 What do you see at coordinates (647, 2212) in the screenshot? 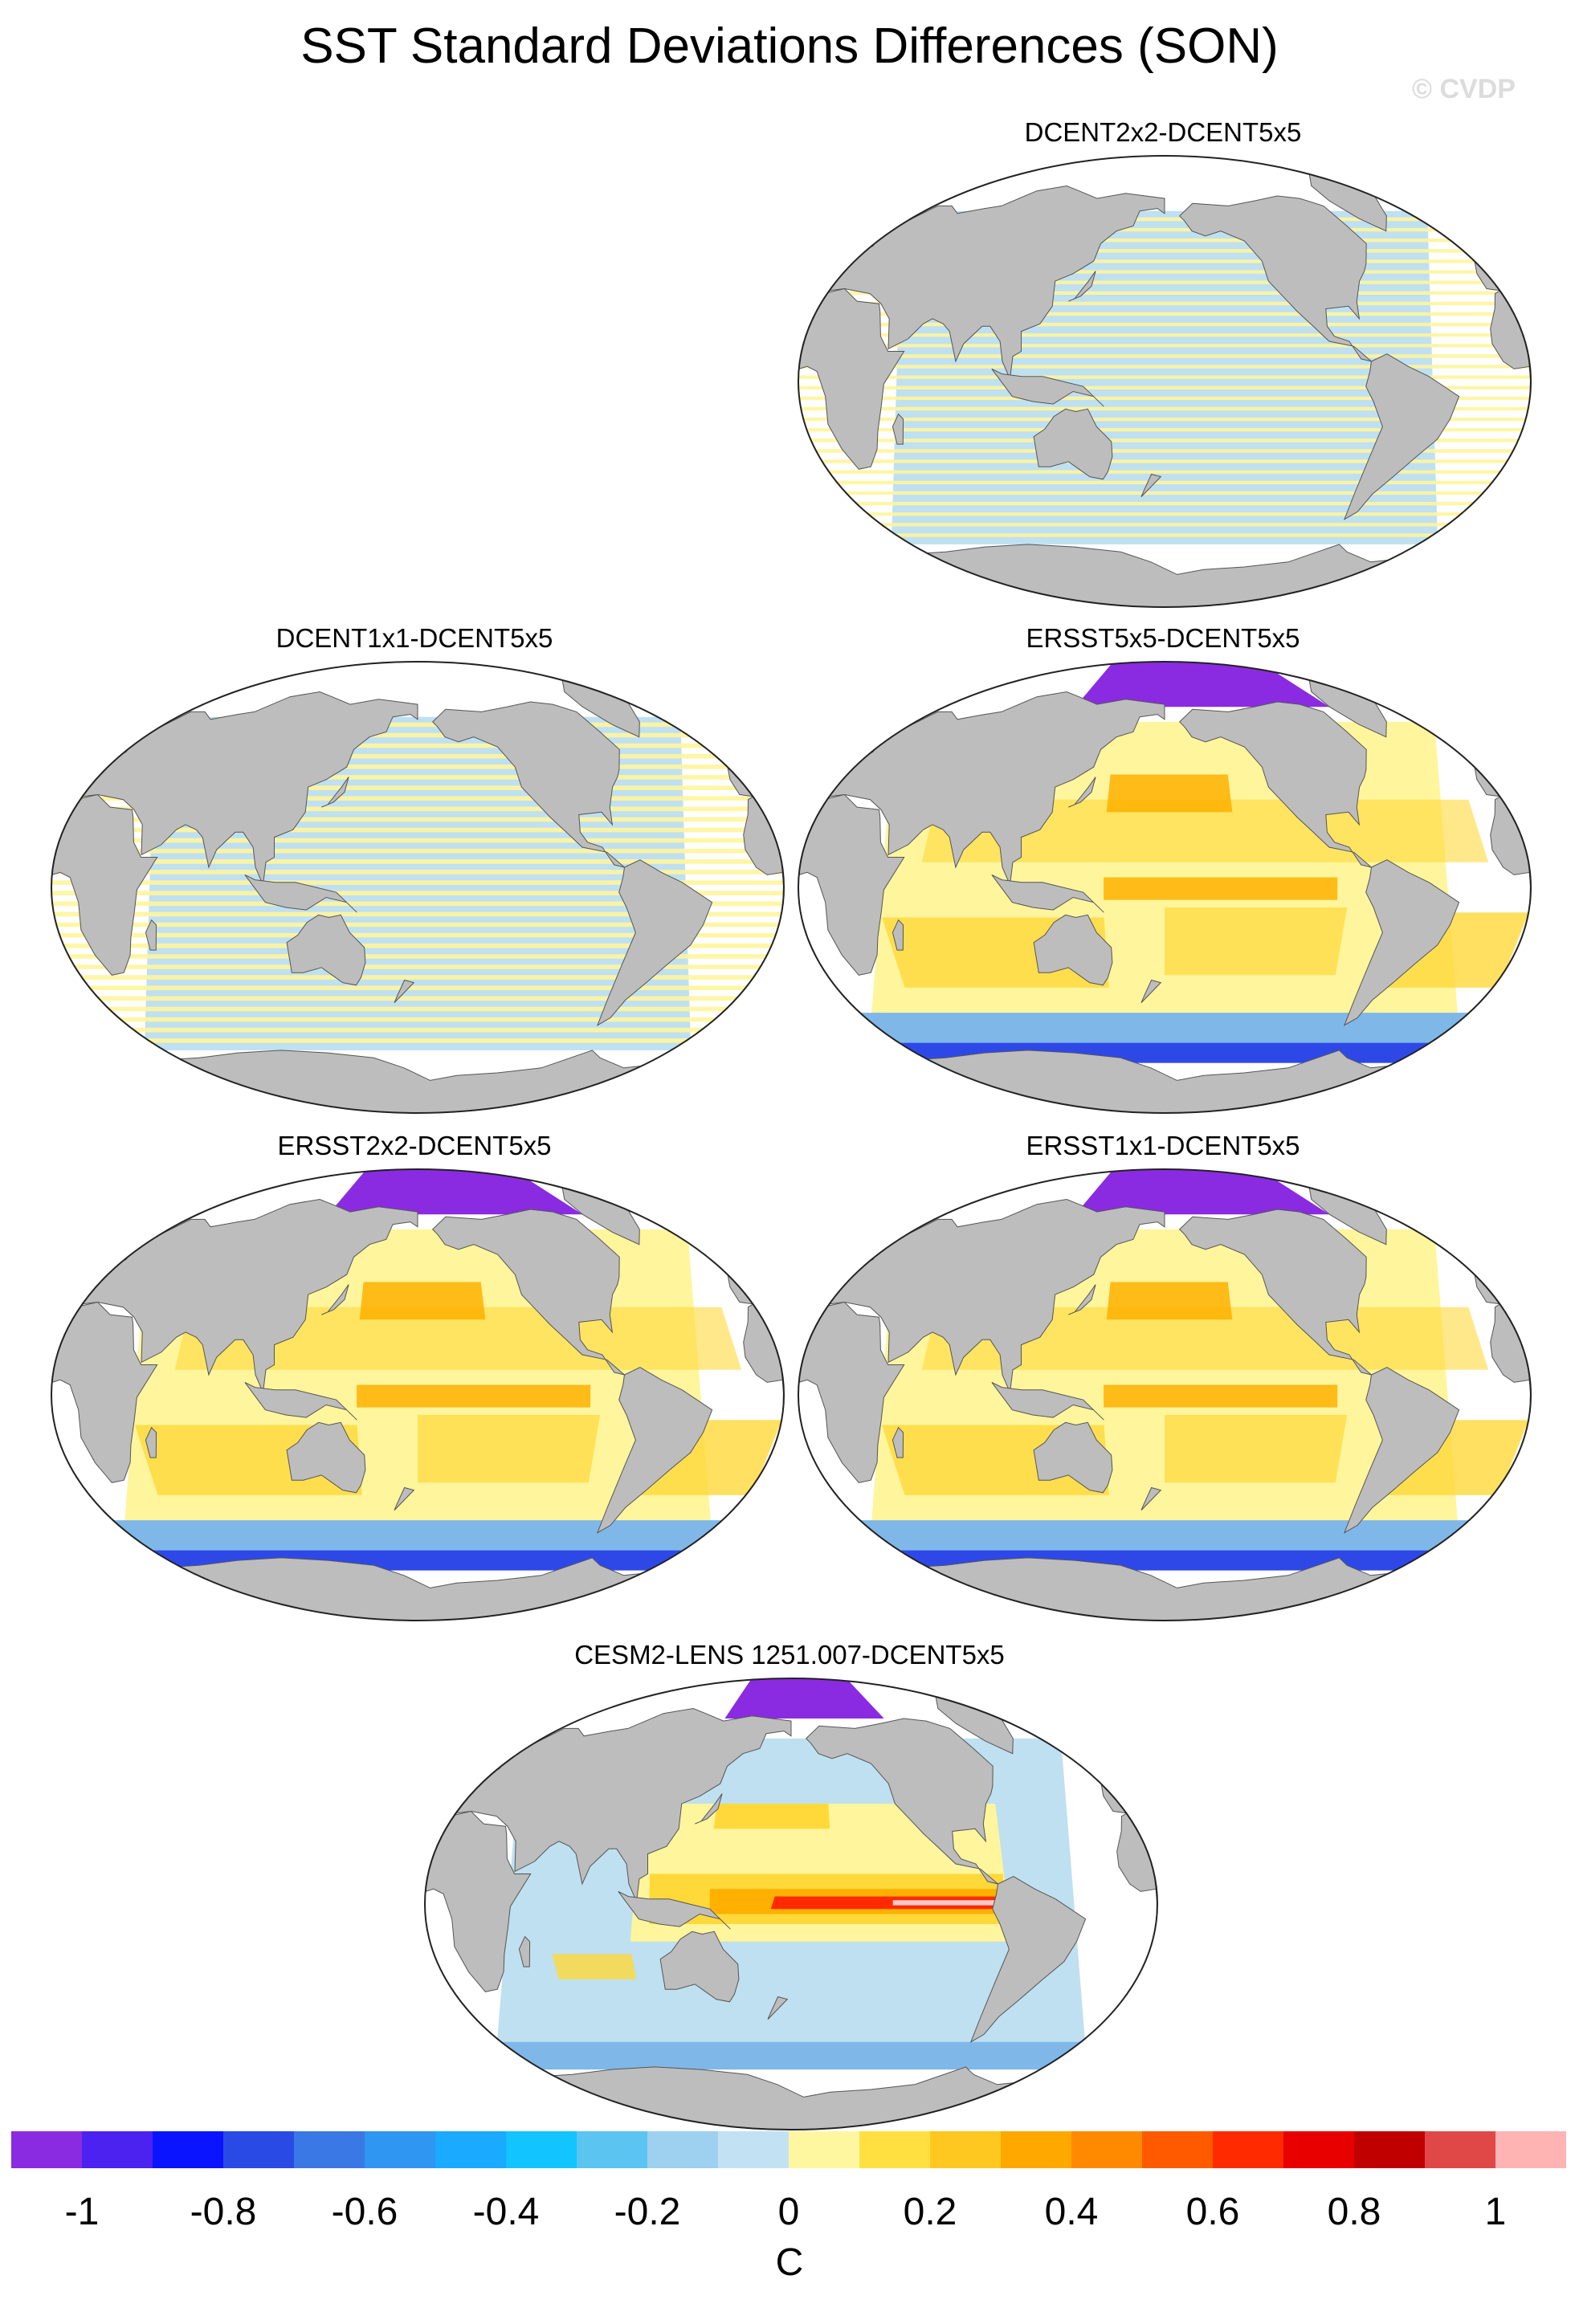
I see `colorbar-tick-label: -0.2` at bounding box center [647, 2212].